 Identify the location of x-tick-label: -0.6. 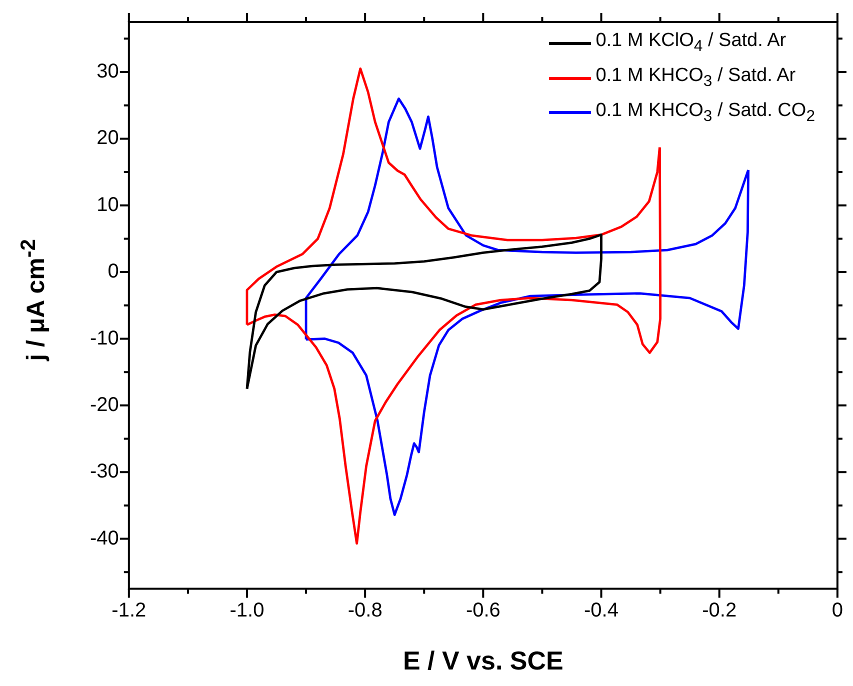
(483, 610).